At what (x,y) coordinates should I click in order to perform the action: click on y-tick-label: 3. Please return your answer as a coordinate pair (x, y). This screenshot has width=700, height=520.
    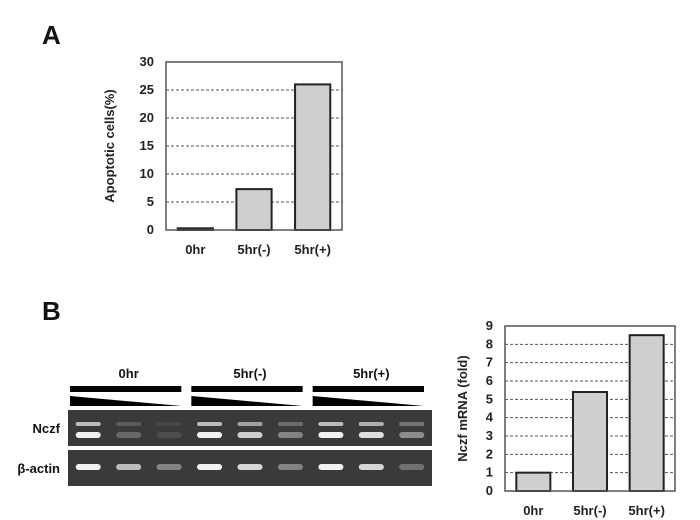
    Looking at the image, I should click on (489, 435).